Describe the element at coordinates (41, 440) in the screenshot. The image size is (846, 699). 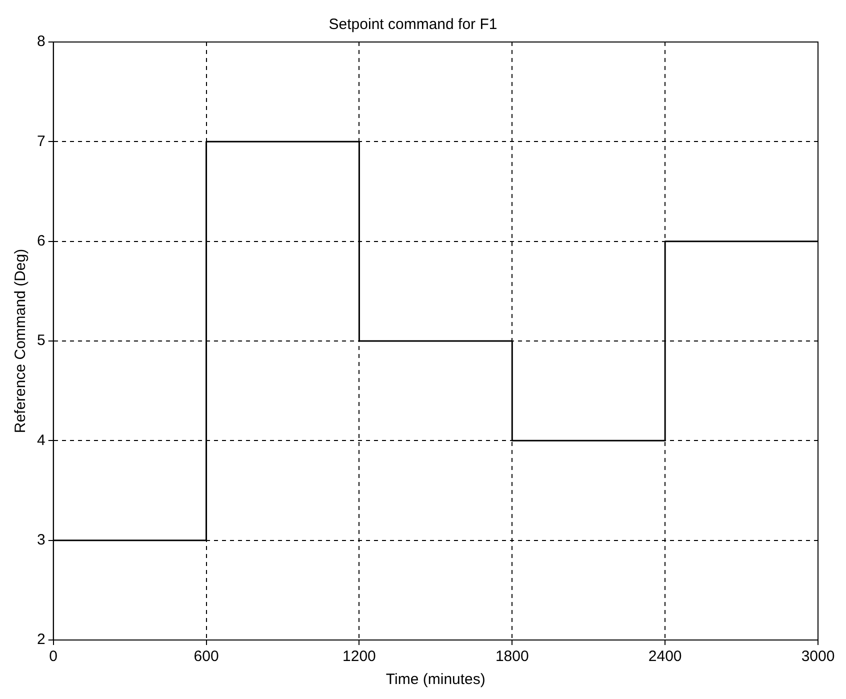
I see `y-tick-label: 4` at that location.